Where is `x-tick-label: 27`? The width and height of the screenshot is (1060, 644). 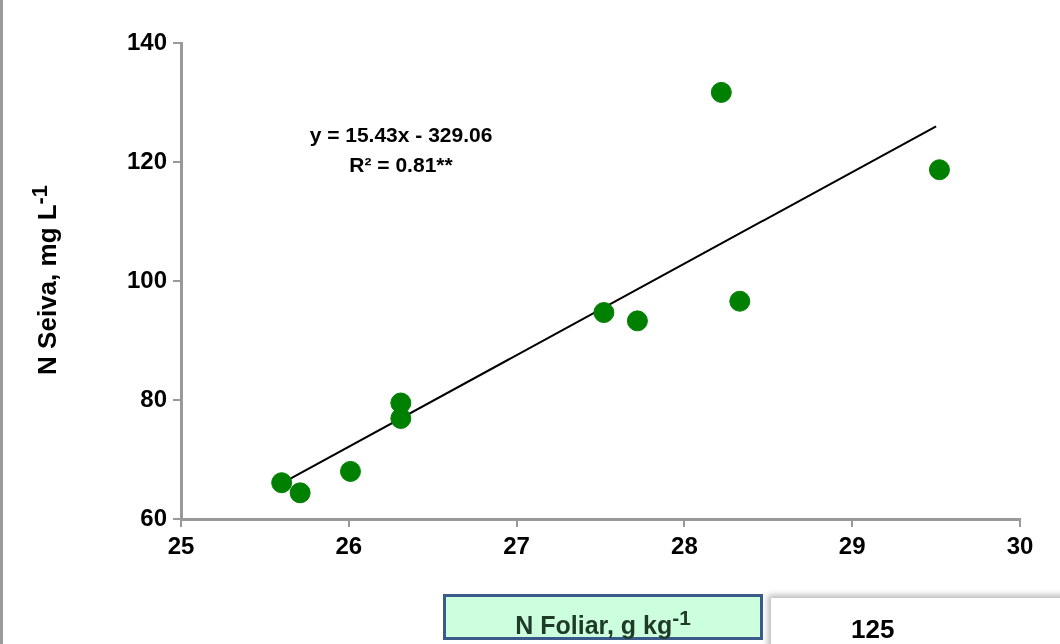
x-tick-label: 27 is located at coordinates (516, 546).